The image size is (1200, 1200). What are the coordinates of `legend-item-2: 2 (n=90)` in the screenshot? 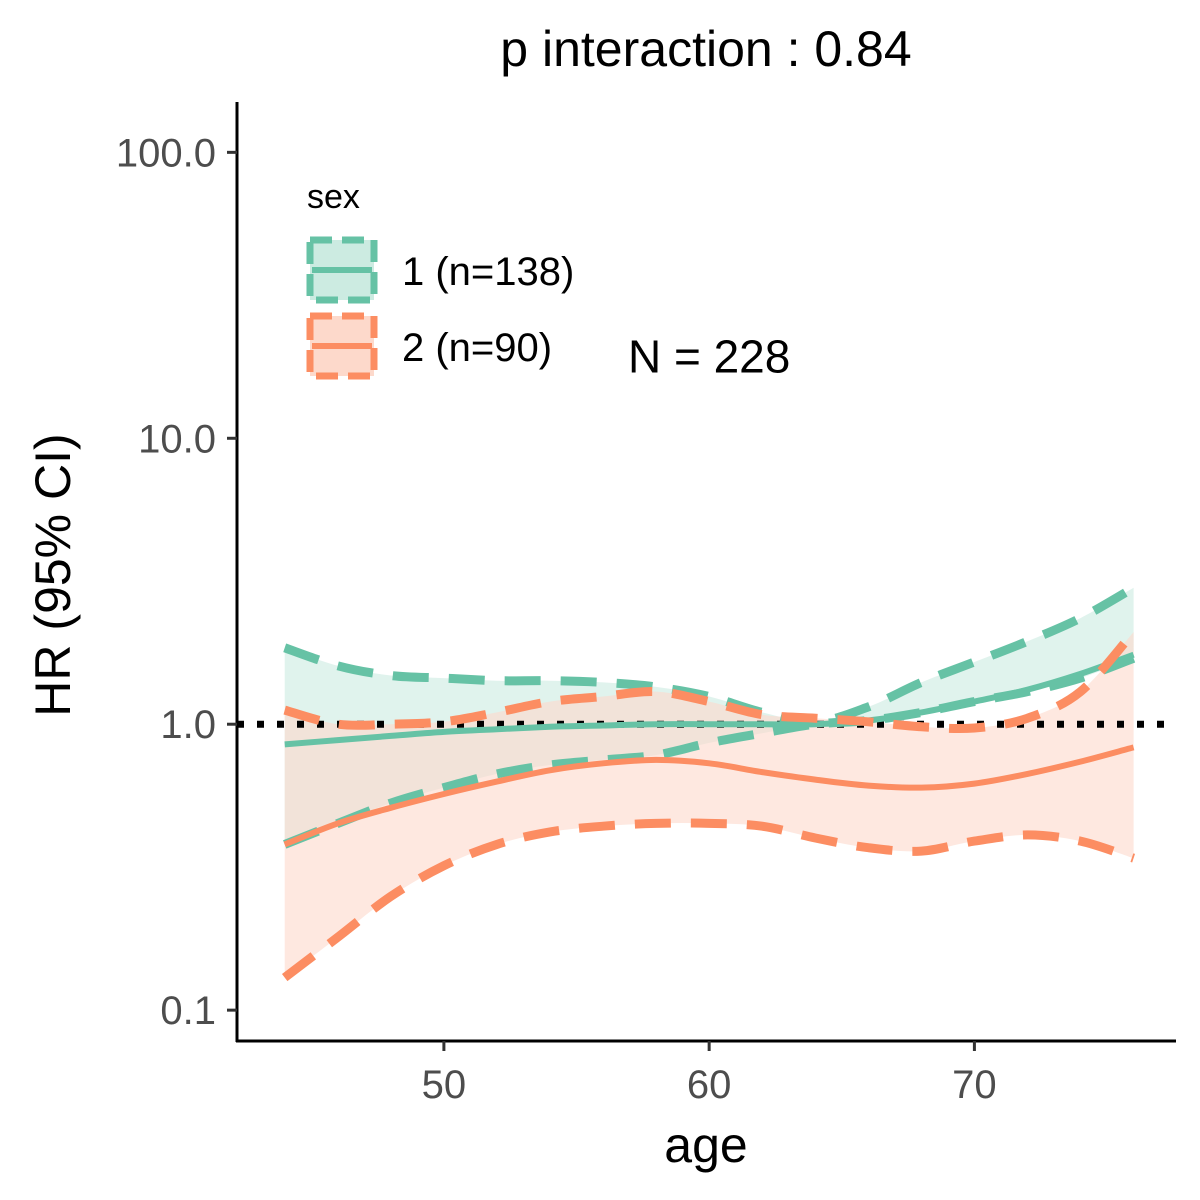 It's located at (429, 346).